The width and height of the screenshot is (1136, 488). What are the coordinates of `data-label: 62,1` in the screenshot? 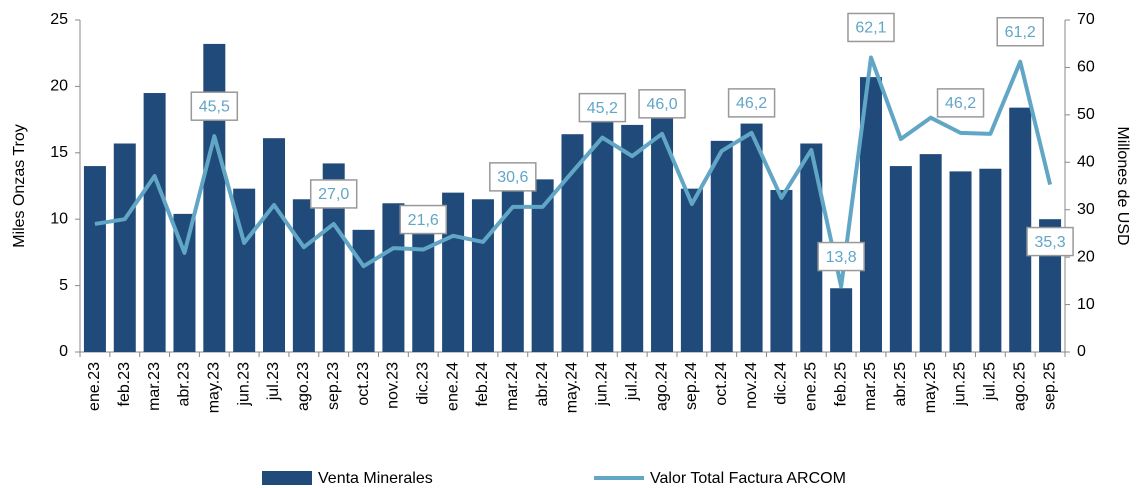 It's located at (870, 28).